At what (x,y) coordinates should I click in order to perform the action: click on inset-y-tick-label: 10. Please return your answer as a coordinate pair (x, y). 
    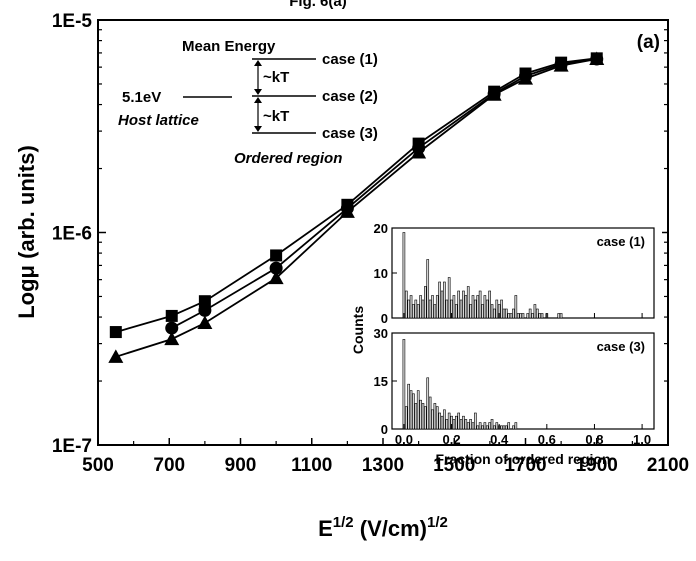
    Looking at the image, I should click on (381, 273).